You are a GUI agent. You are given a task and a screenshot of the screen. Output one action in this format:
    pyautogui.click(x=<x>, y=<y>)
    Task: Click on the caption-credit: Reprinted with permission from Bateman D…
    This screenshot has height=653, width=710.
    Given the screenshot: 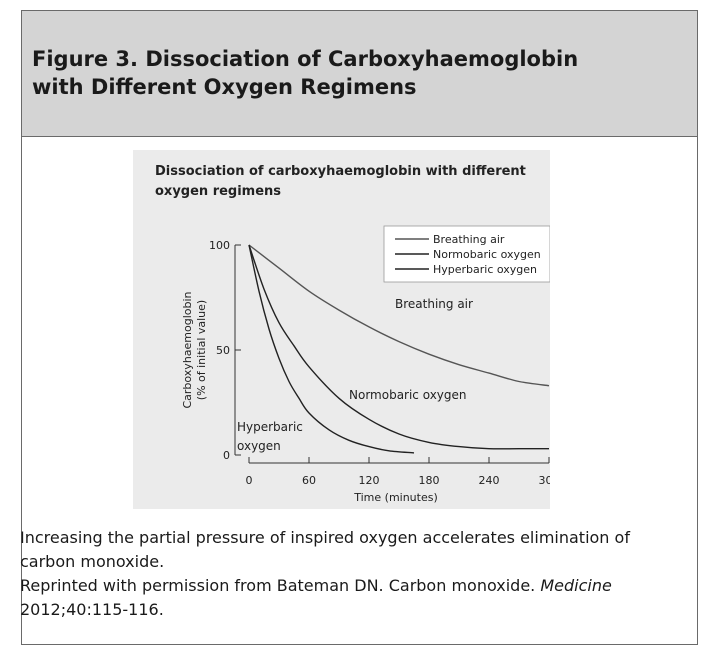 What is the action you would take?
    pyautogui.click(x=340, y=598)
    